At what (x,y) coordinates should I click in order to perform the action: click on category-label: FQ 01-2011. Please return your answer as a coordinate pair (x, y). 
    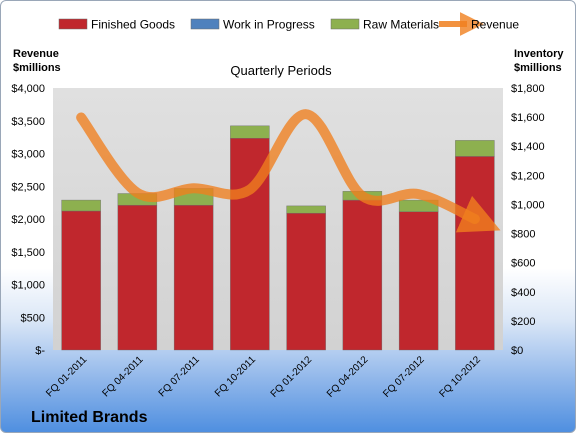
    Looking at the image, I should click on (66, 376).